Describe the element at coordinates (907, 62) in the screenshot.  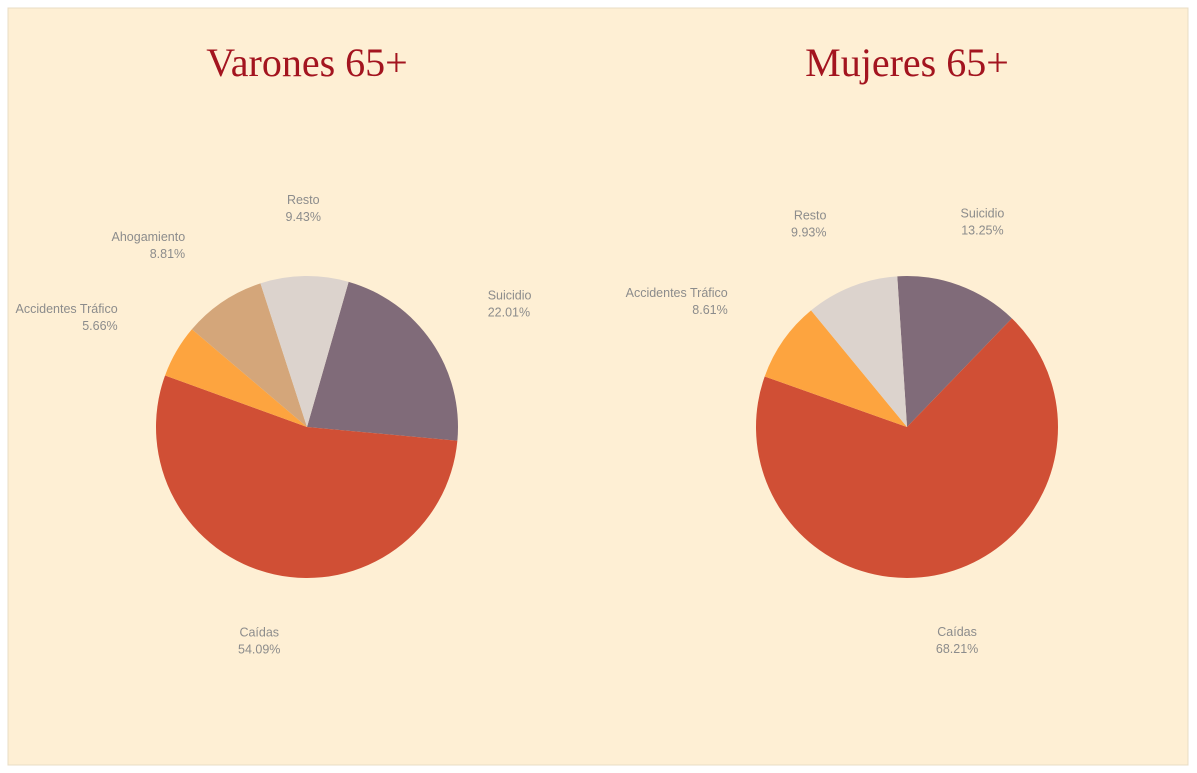
I see `chart-title: Mujeres 65+` at that location.